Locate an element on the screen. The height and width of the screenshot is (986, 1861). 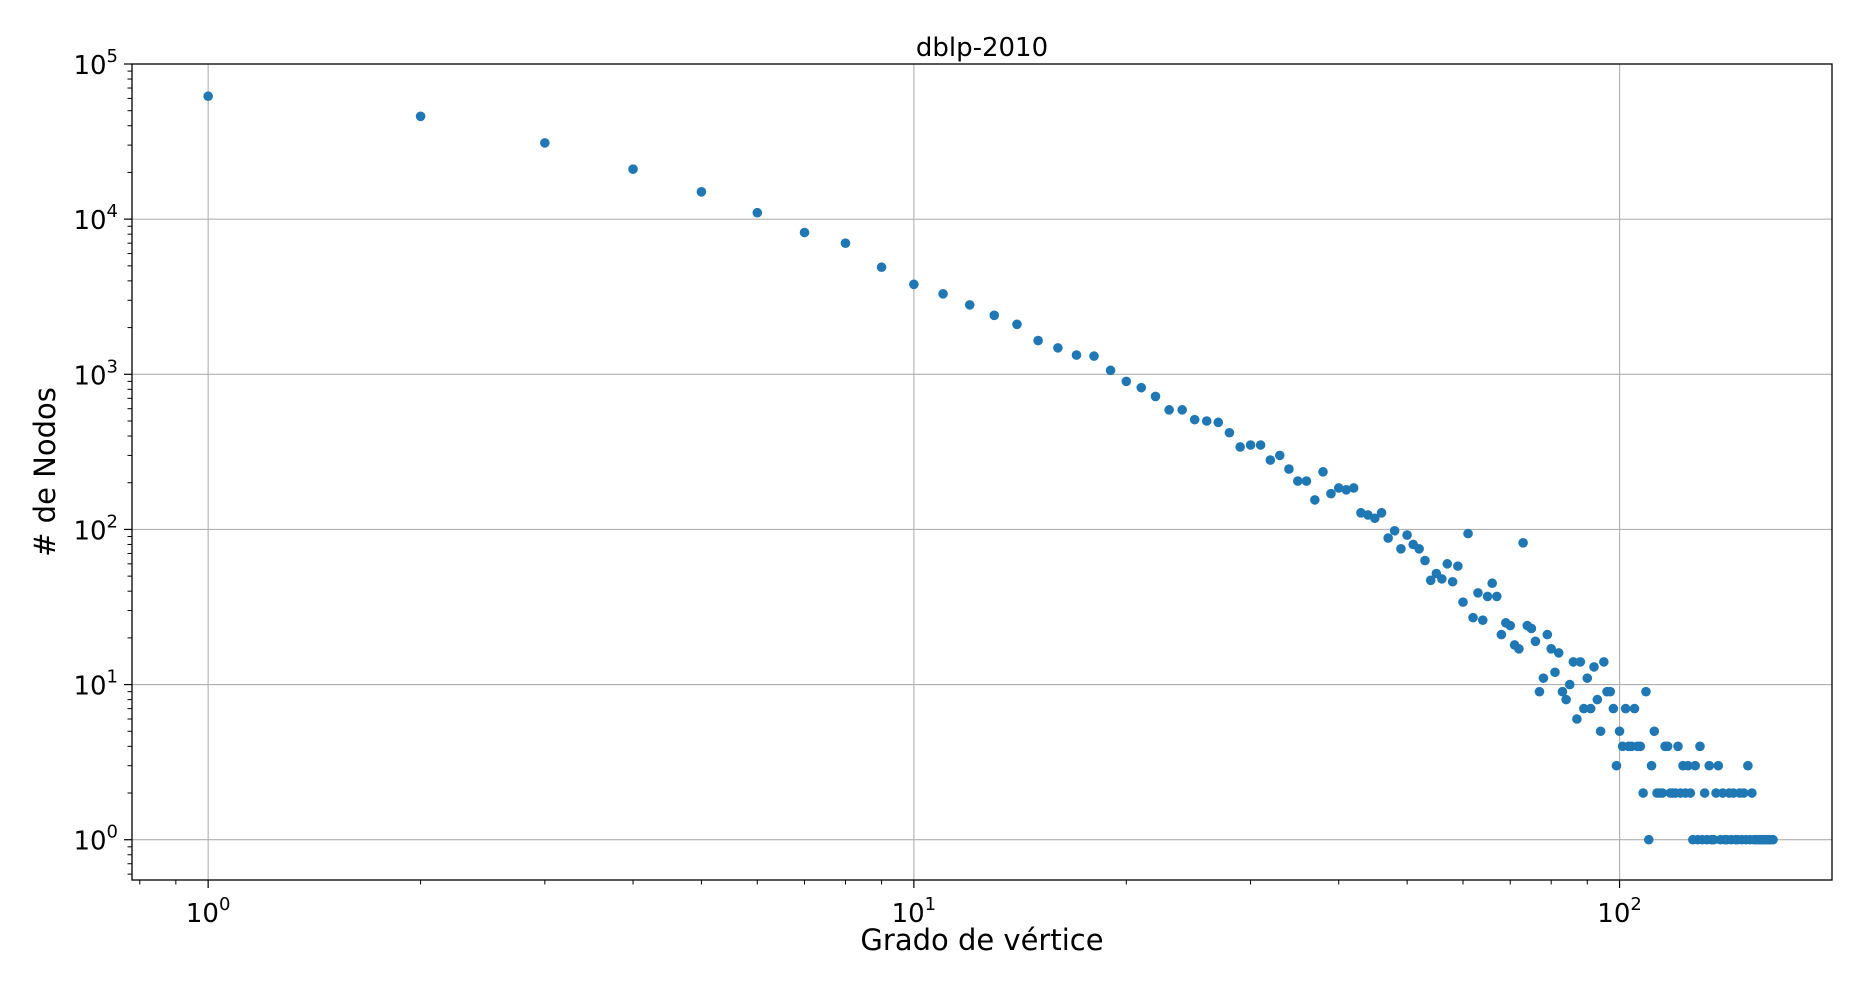
y-tick-label: 10¹ is located at coordinates (95, 684).